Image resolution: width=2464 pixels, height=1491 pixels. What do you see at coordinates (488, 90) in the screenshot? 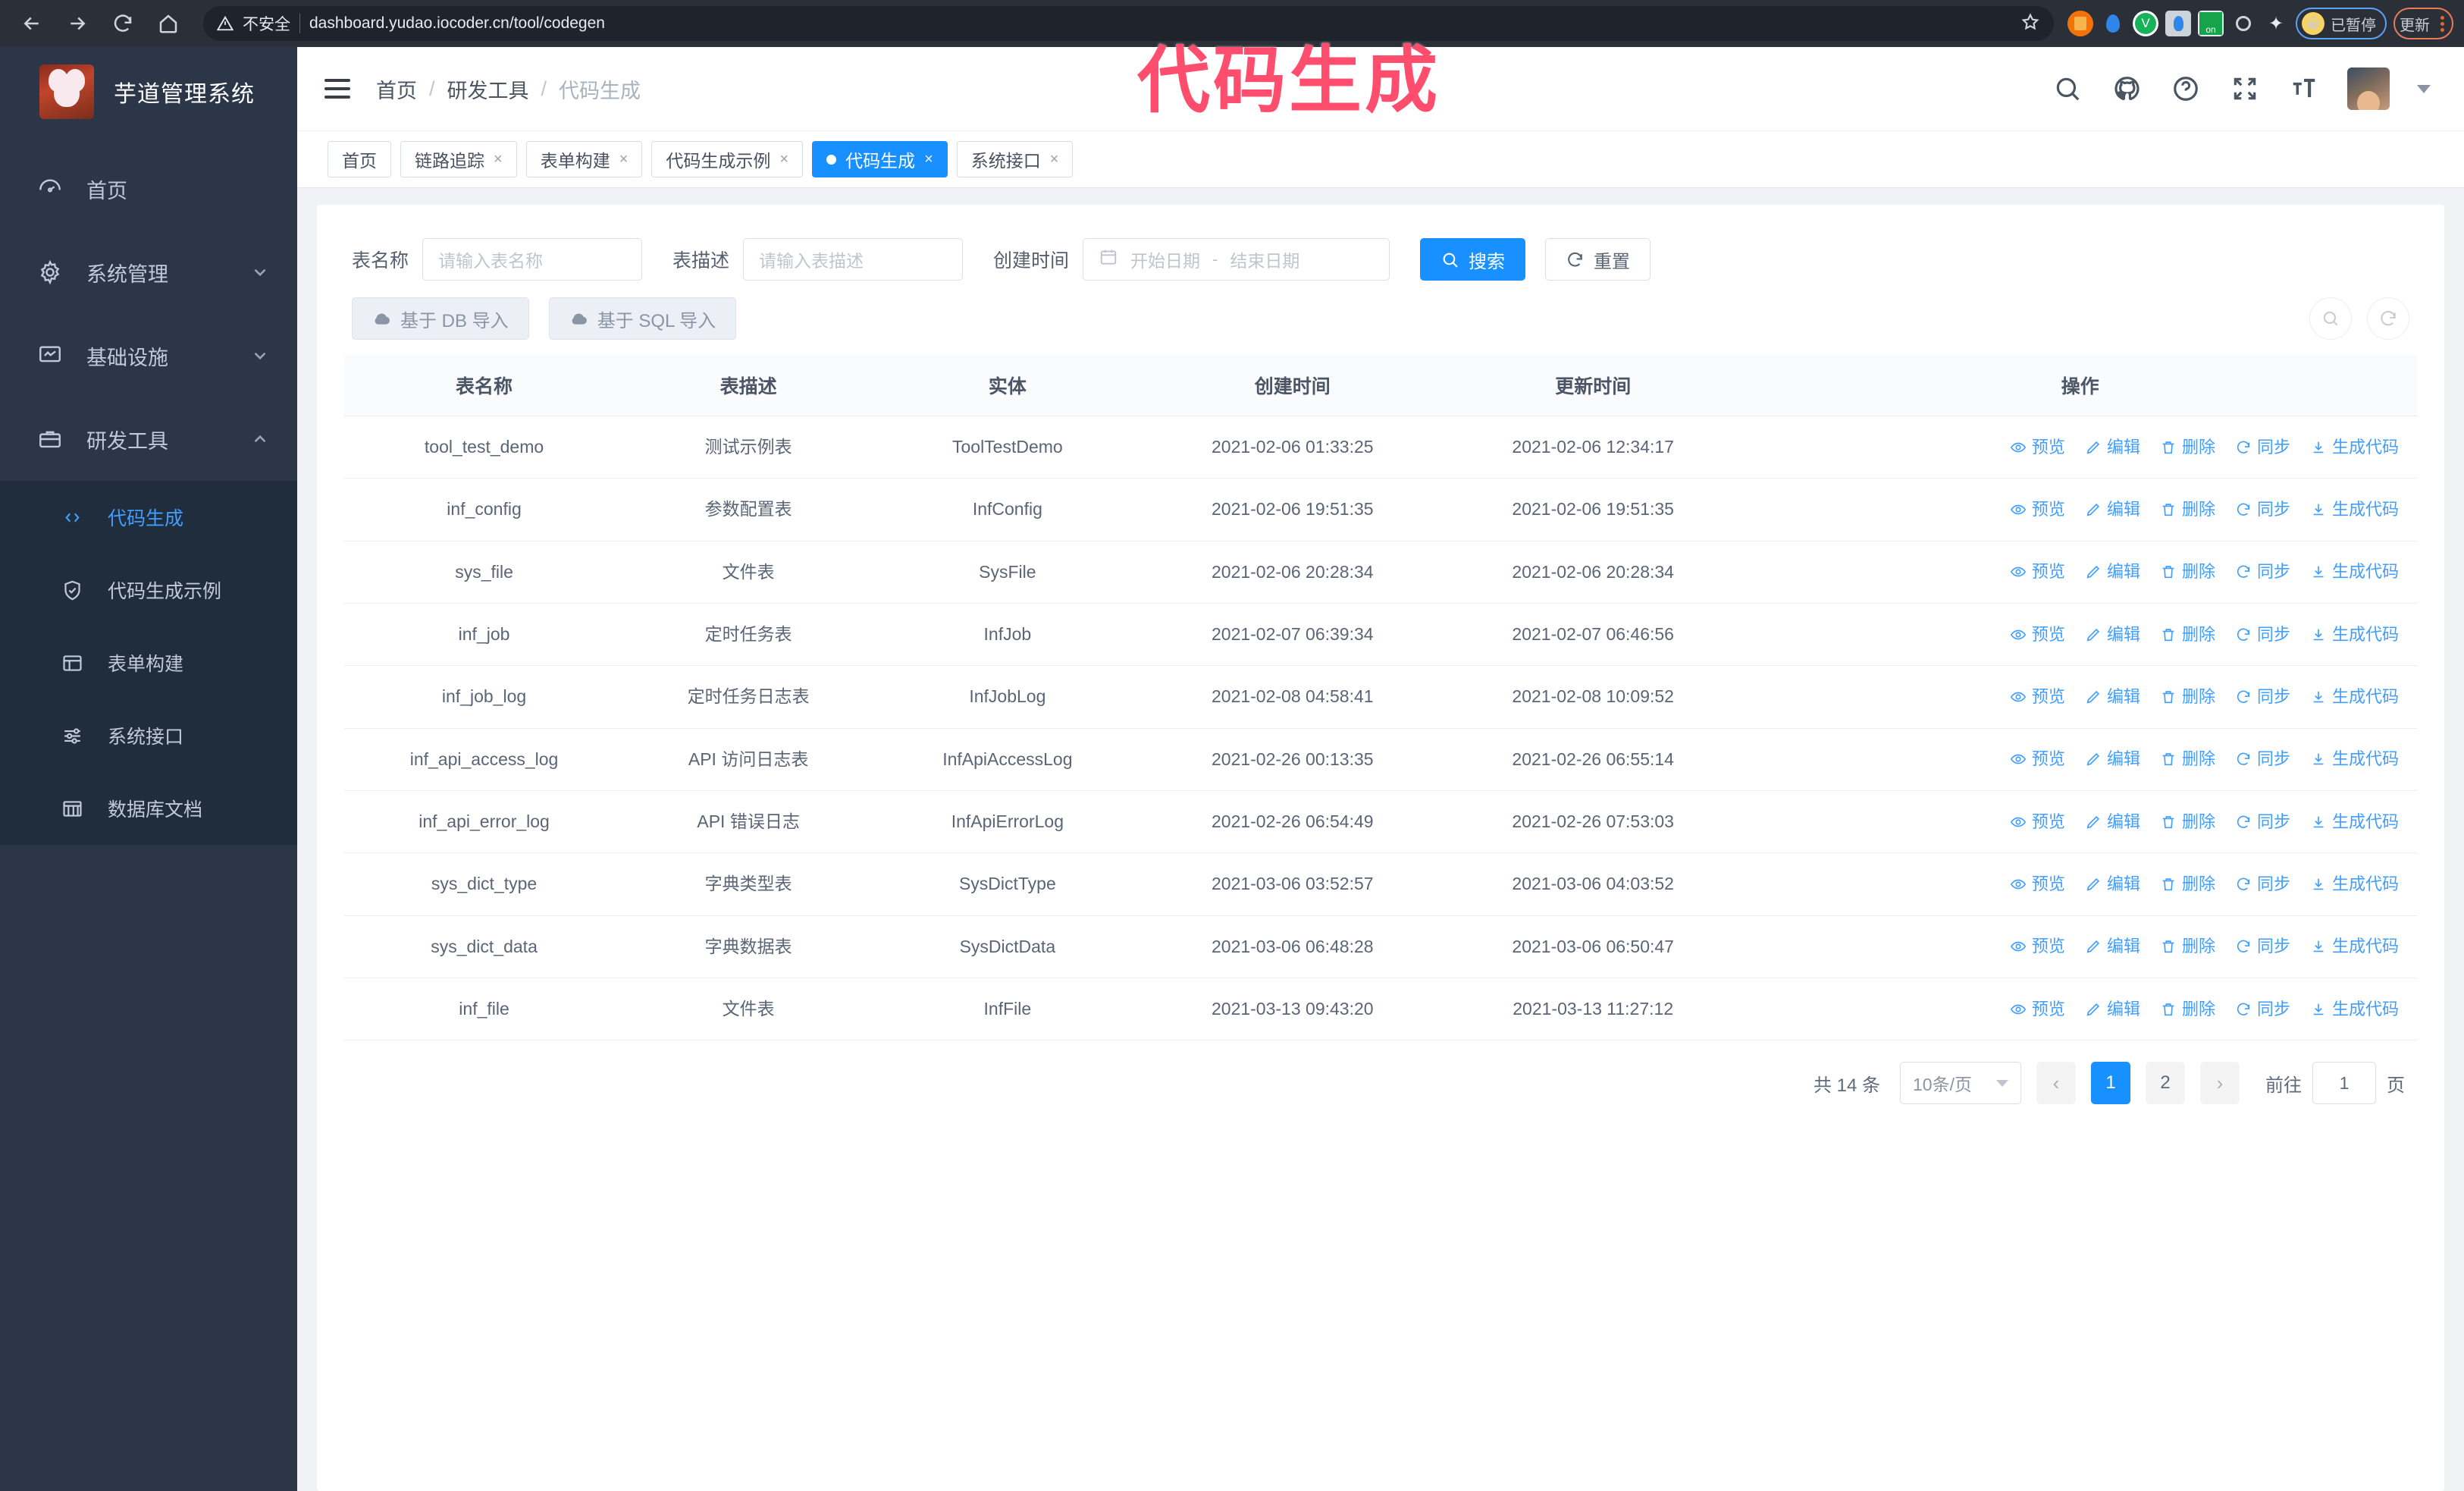
I see `breadcrumb-item-devtools: 研发工具` at bounding box center [488, 90].